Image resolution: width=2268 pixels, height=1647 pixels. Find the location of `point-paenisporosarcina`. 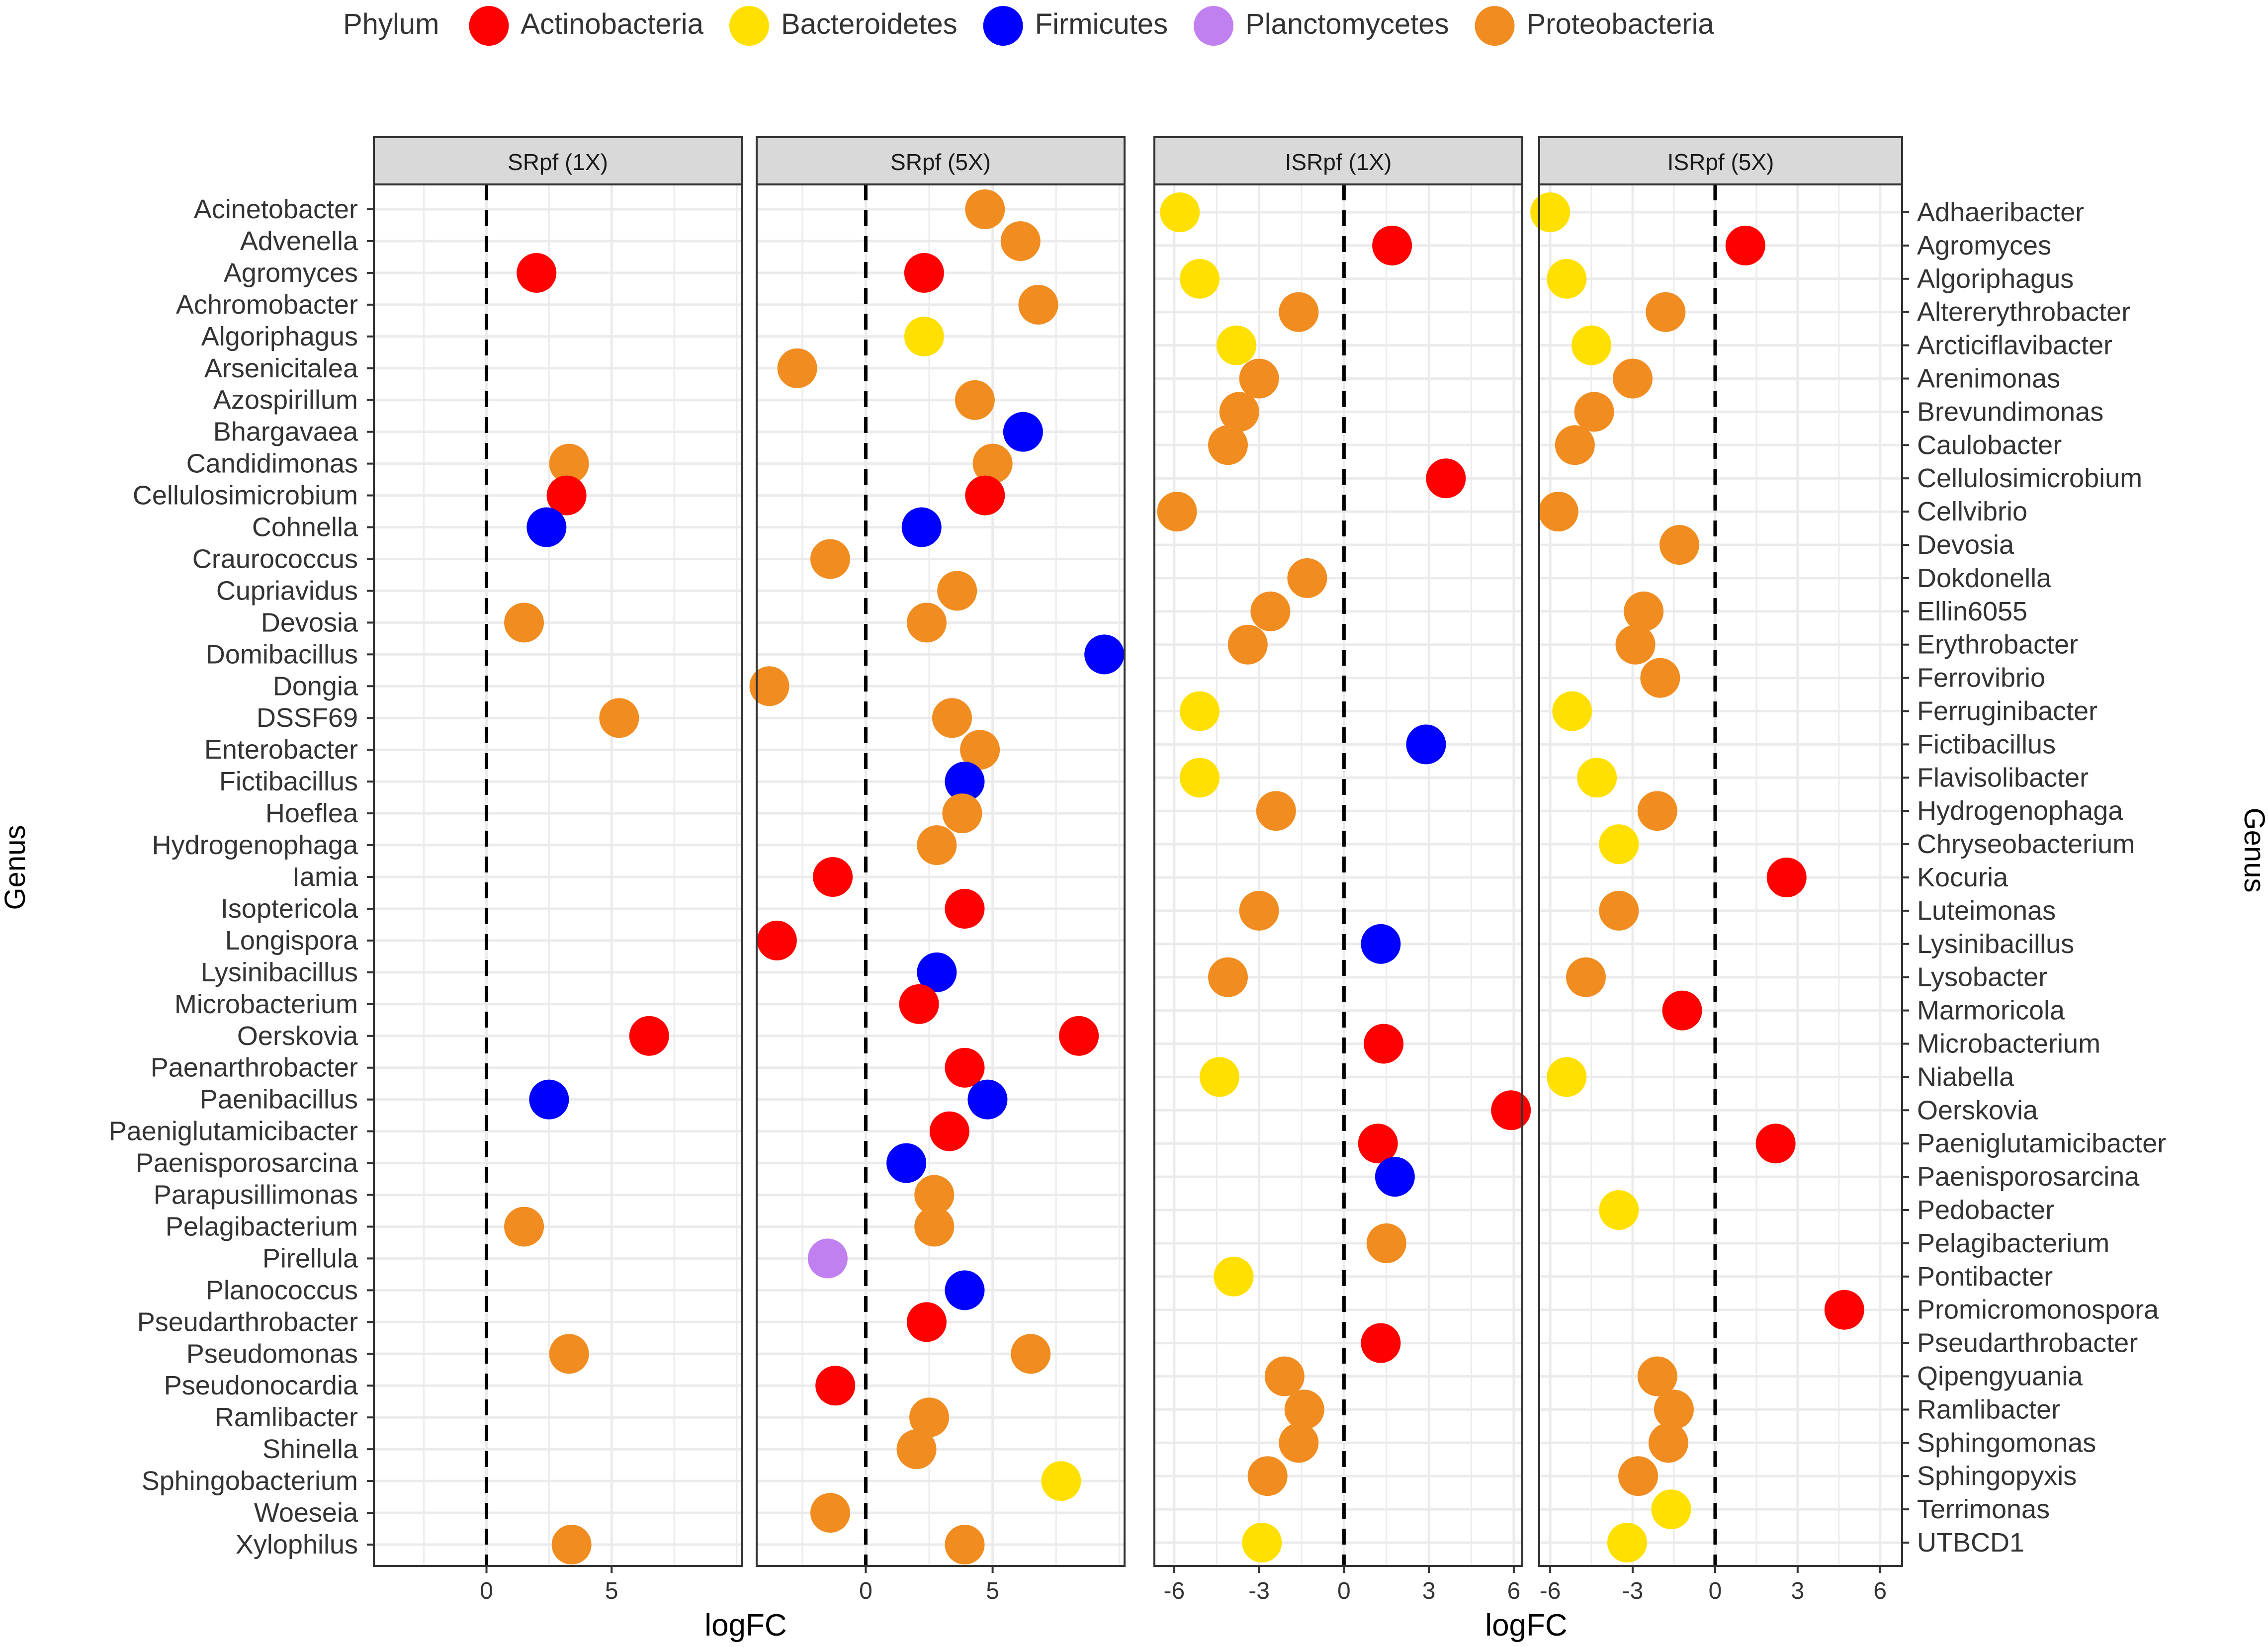

point-paenisporosarcina is located at coordinates (1395, 1177).